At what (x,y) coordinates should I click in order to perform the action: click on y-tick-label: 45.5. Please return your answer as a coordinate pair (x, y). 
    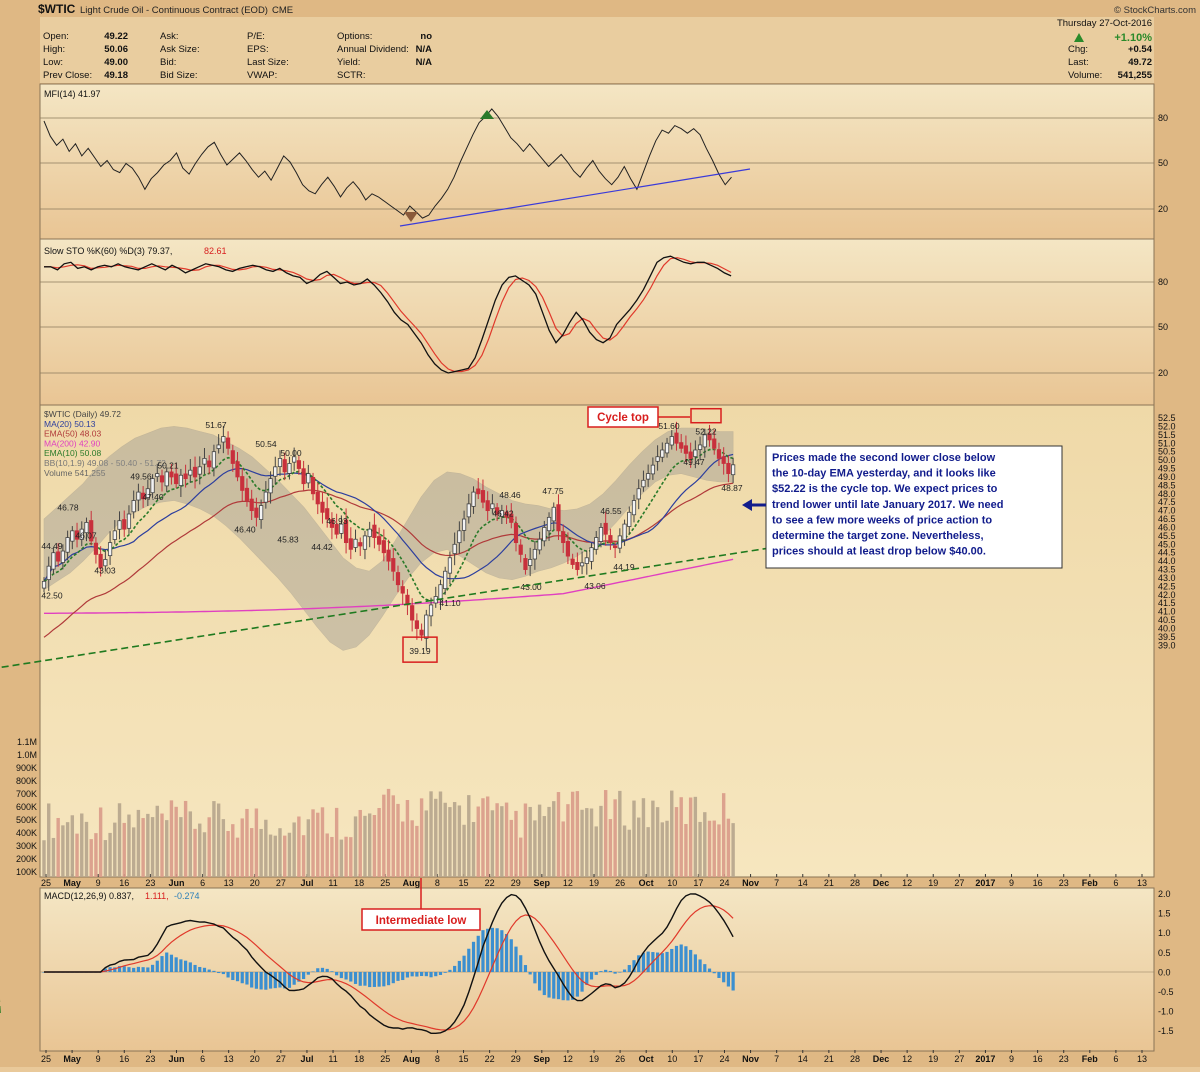
    Looking at the image, I should click on (1167, 536).